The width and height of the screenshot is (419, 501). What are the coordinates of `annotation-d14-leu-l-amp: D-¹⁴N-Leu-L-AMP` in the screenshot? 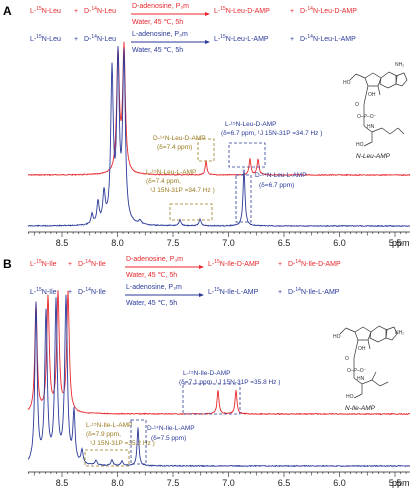 It's located at (281, 175).